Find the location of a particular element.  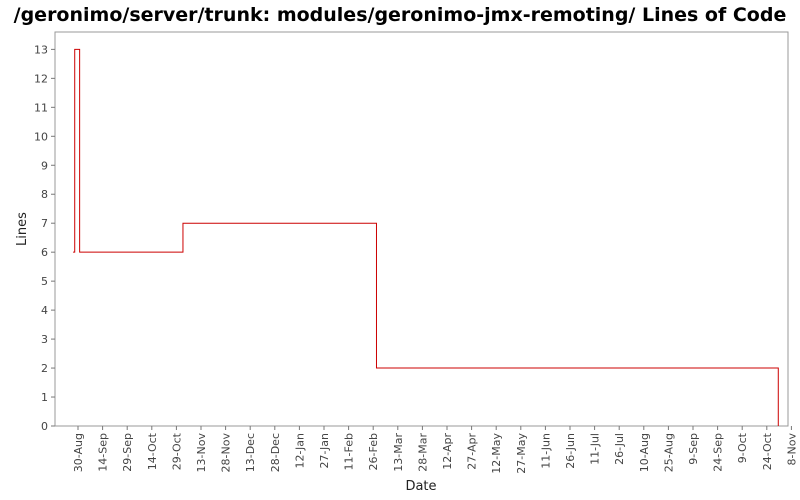

x-tick-label: 29-Oct is located at coordinates (176, 451).